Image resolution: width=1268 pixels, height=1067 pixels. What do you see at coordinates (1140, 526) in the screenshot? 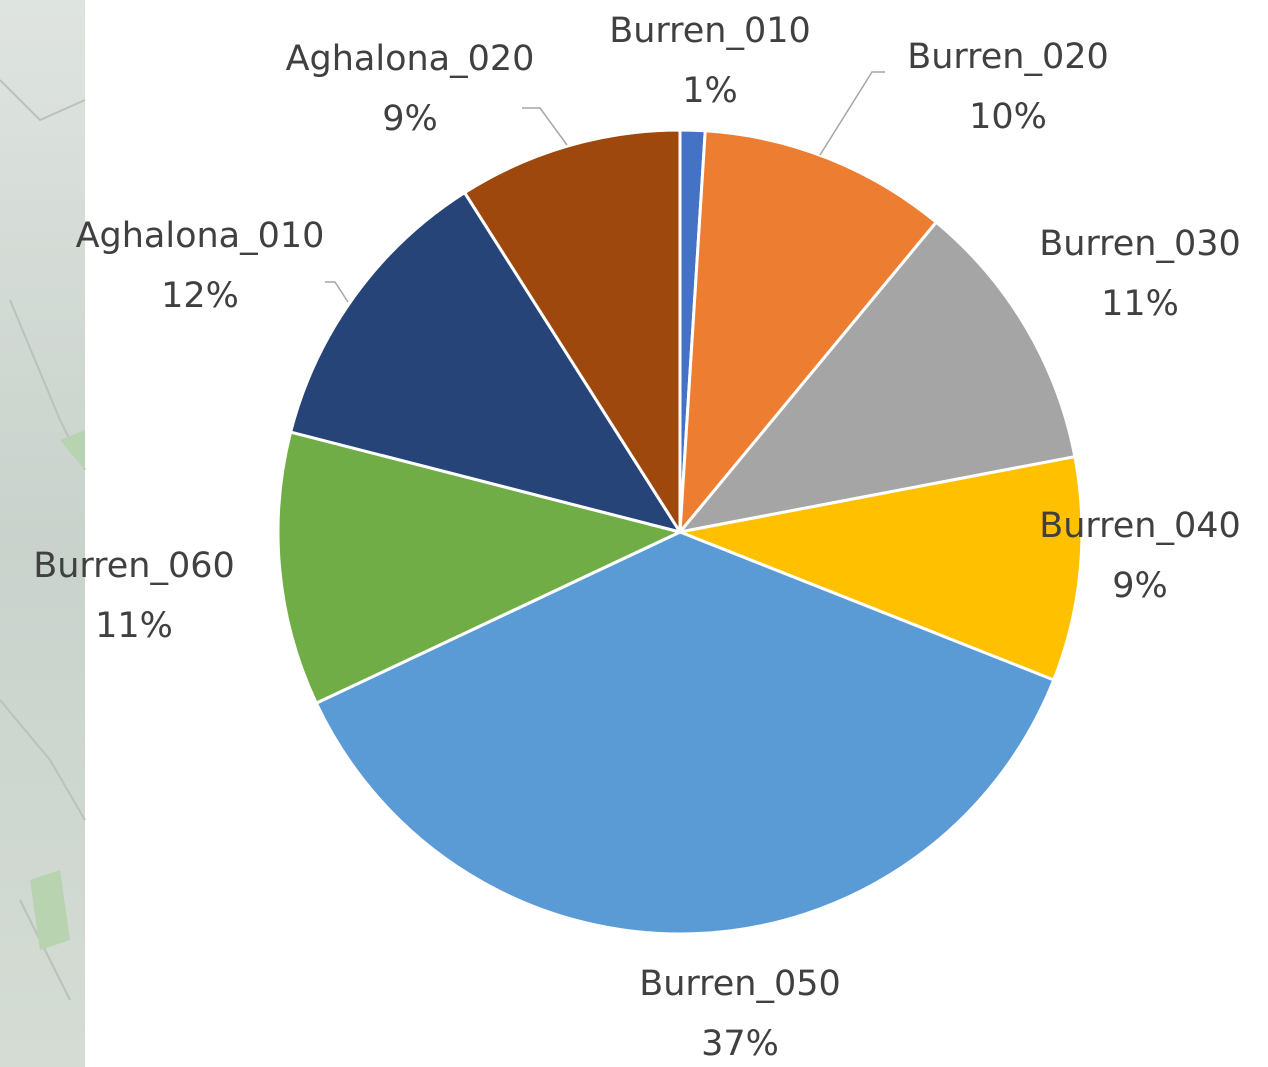
I see `slice-category-label: Burren_040` at bounding box center [1140, 526].